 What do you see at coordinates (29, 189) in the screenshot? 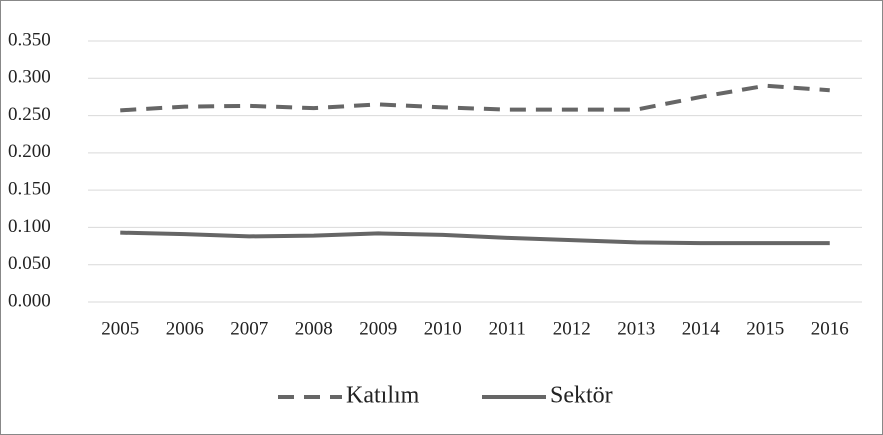
I see `y-tick-label: 0.150` at bounding box center [29, 189].